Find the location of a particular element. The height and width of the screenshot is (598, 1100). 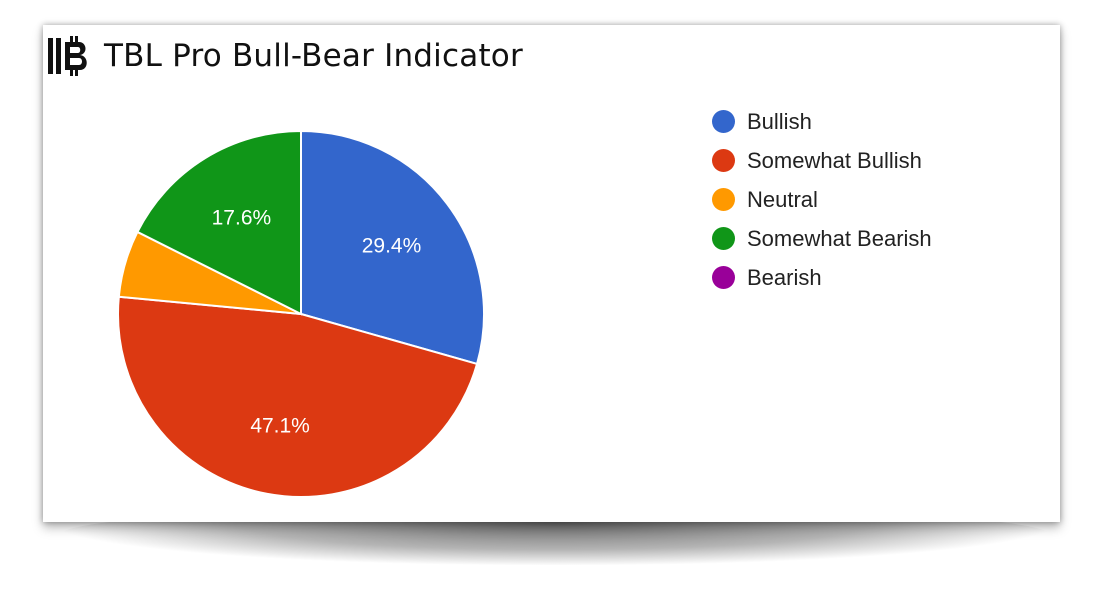

chart-title: TBL Pro Bull-Bear Indicator is located at coordinates (313, 56).